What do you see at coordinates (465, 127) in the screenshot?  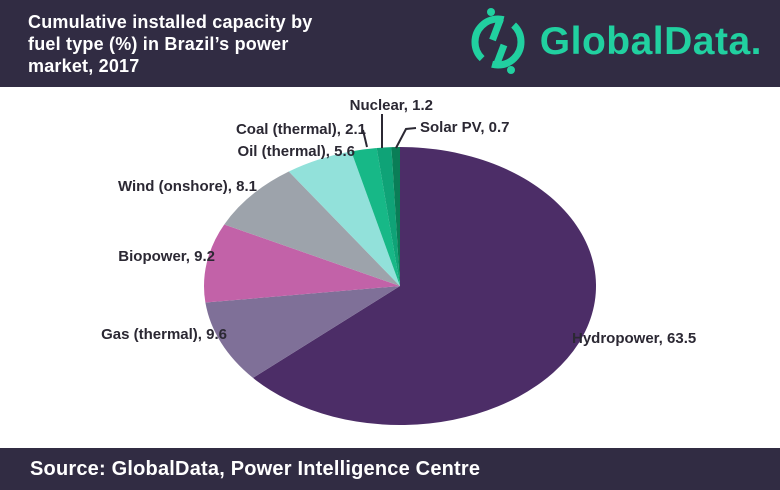 I see `pie-label-solar-pv: Solar PV, 0.7` at bounding box center [465, 127].